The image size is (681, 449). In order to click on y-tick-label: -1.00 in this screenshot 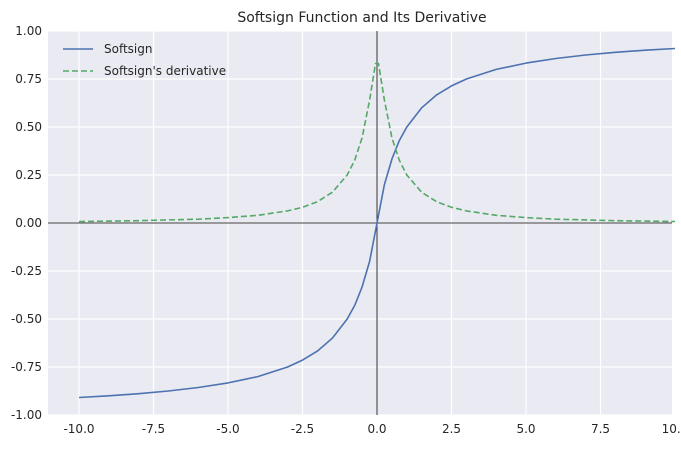, I will do `click(26, 415)`.